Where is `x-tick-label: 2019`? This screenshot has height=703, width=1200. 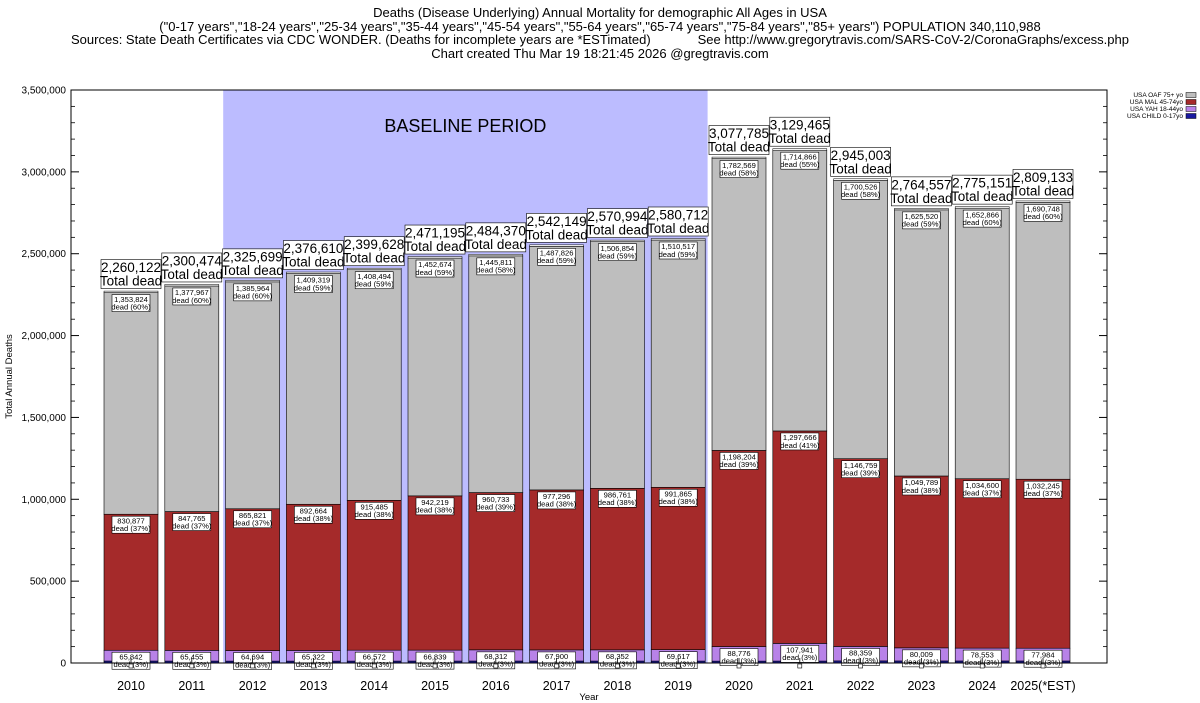 x-tick-label: 2019 is located at coordinates (678, 686).